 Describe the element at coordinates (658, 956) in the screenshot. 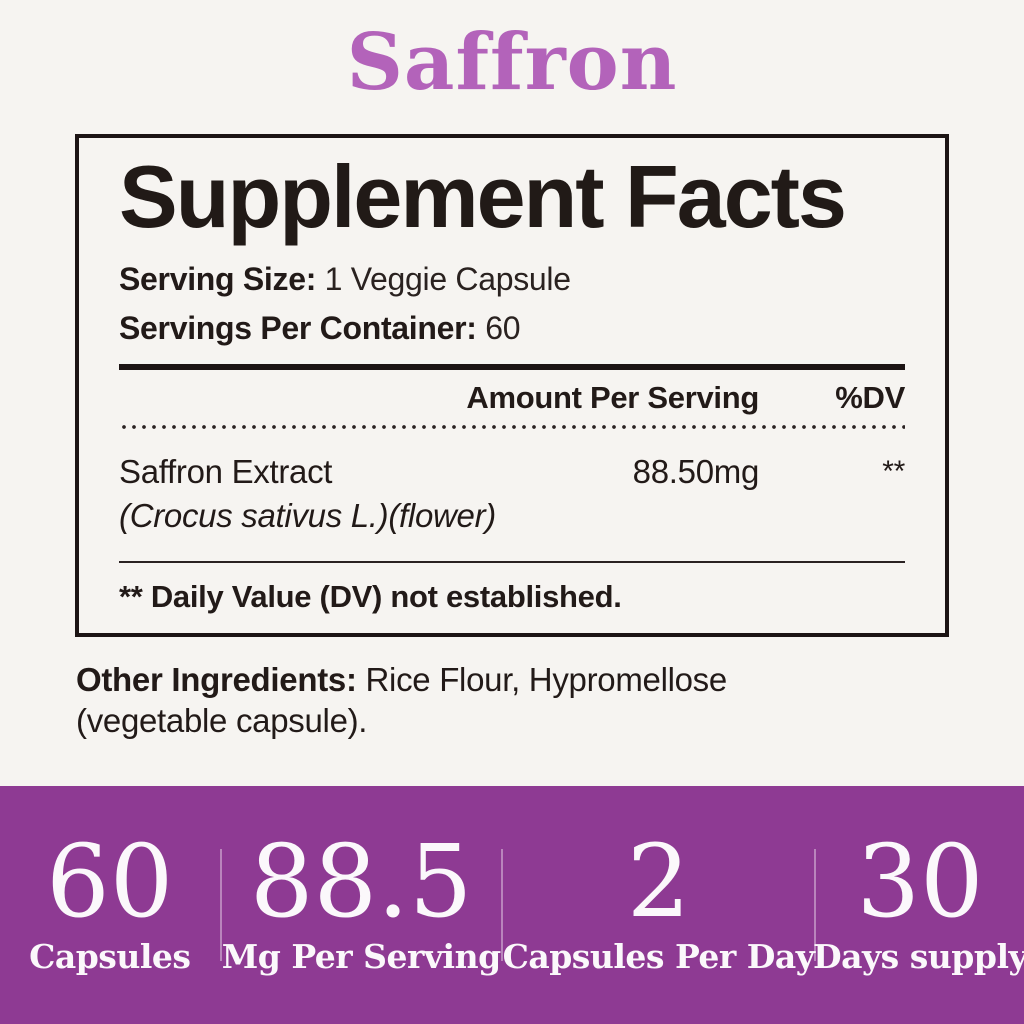

I see `stat-capsules-per-day-label: Capsules Per Day` at that location.